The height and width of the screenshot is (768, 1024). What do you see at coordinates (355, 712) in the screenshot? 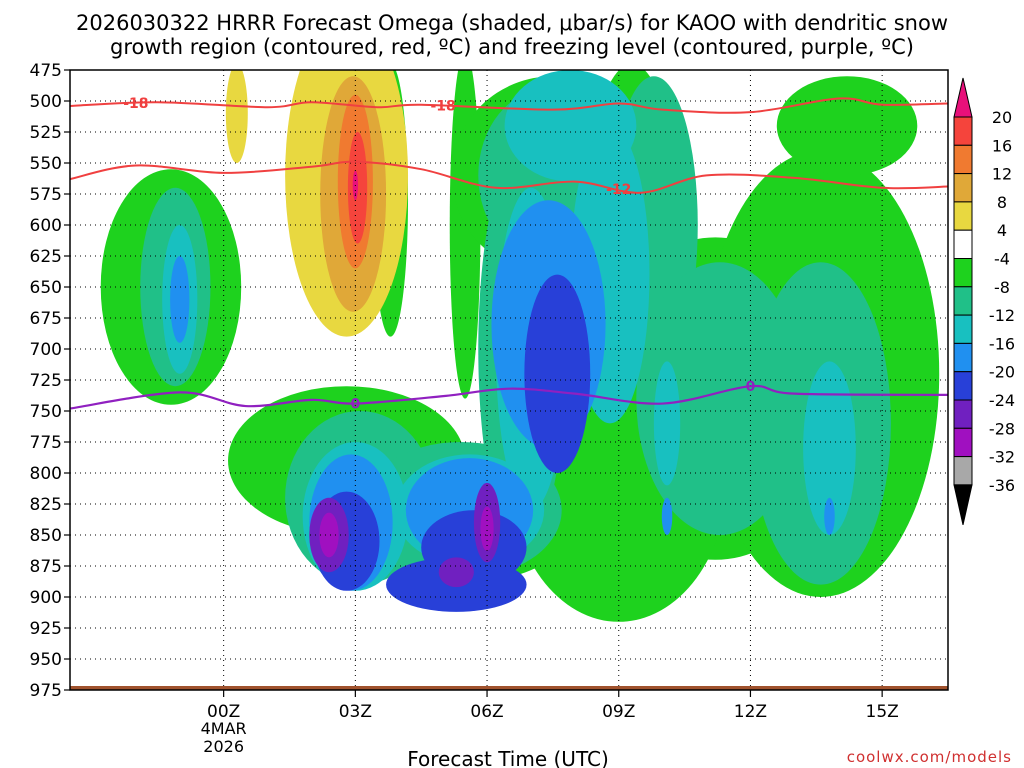
I see `x-tick-label-03Z: 03Z` at bounding box center [355, 712].